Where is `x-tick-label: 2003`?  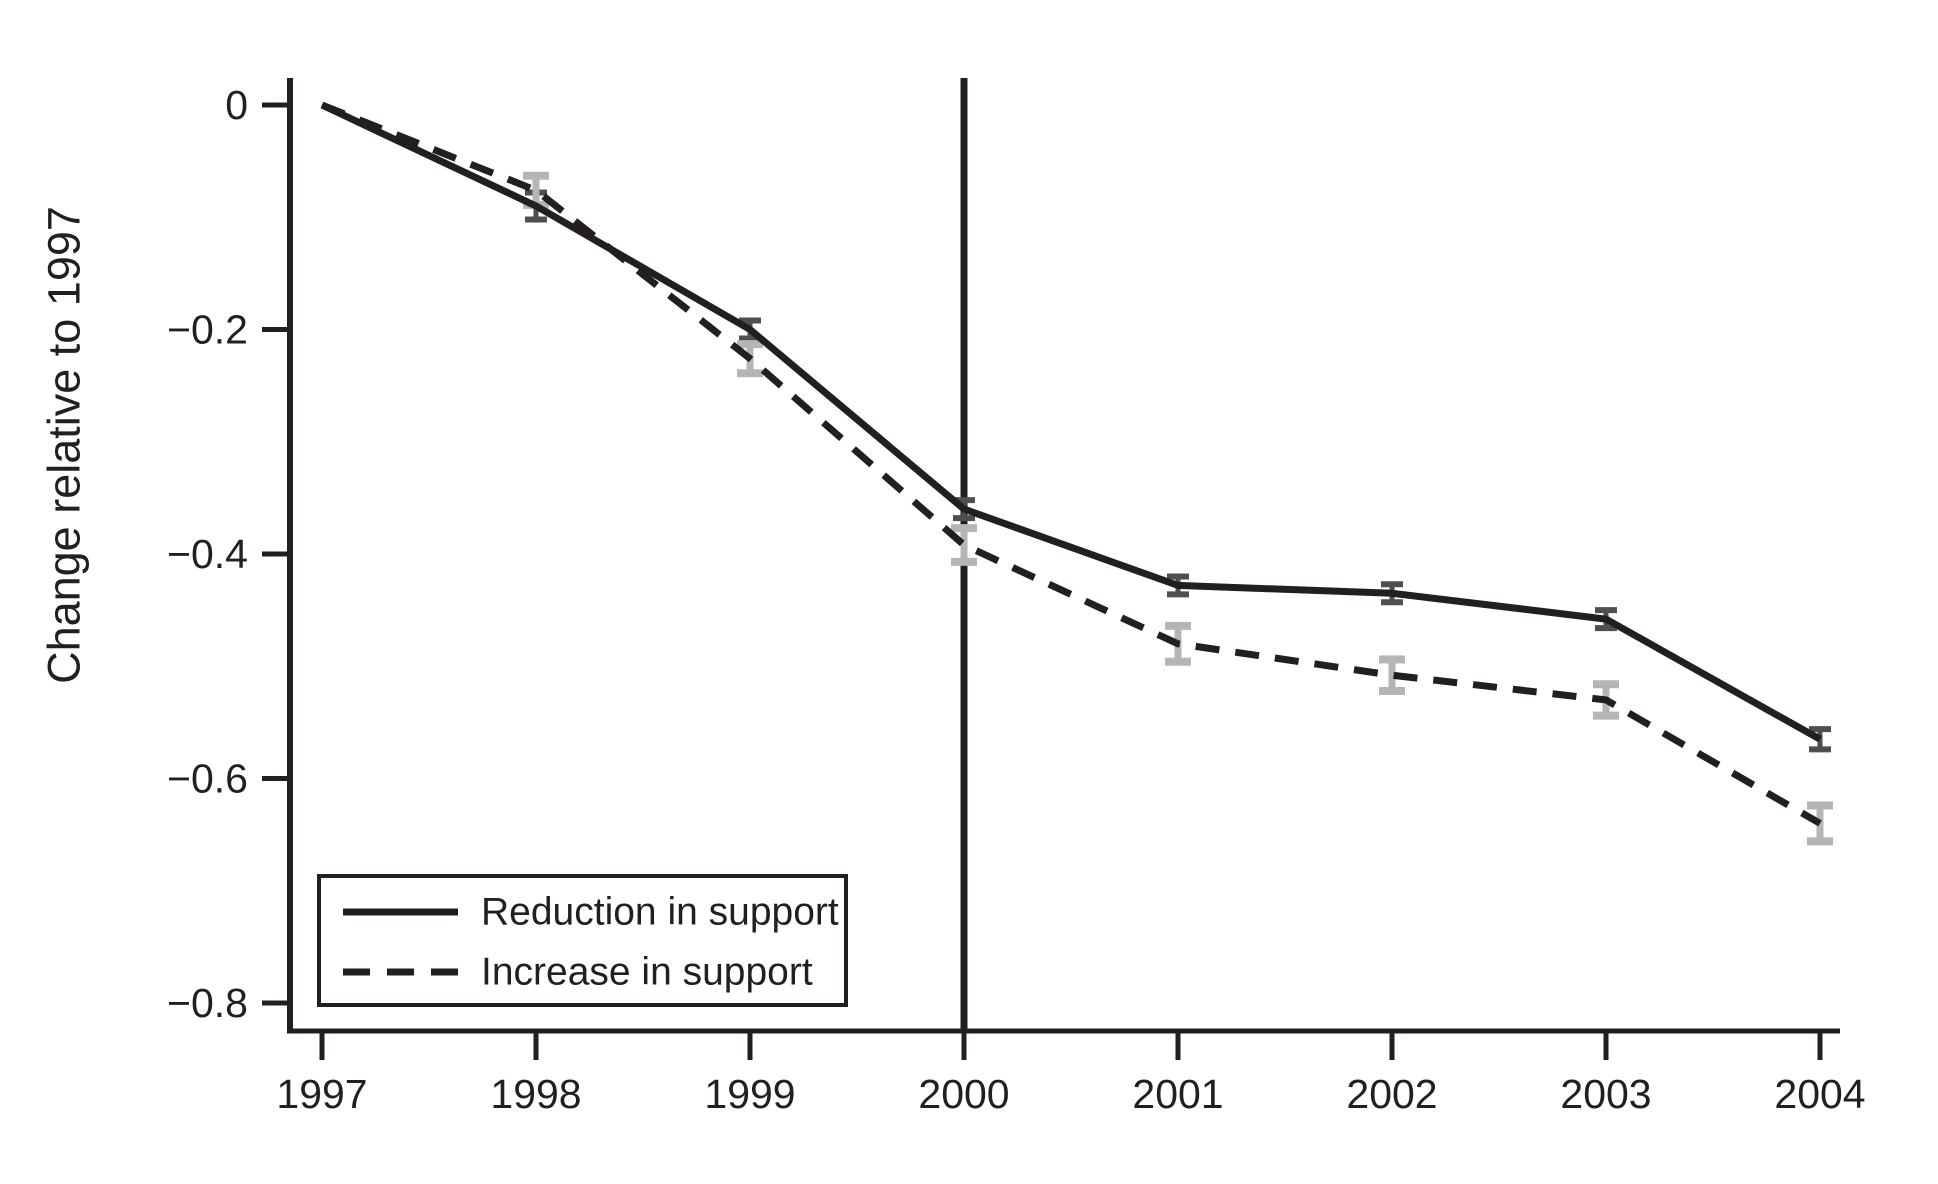
x-tick-label: 2003 is located at coordinates (1605, 1094).